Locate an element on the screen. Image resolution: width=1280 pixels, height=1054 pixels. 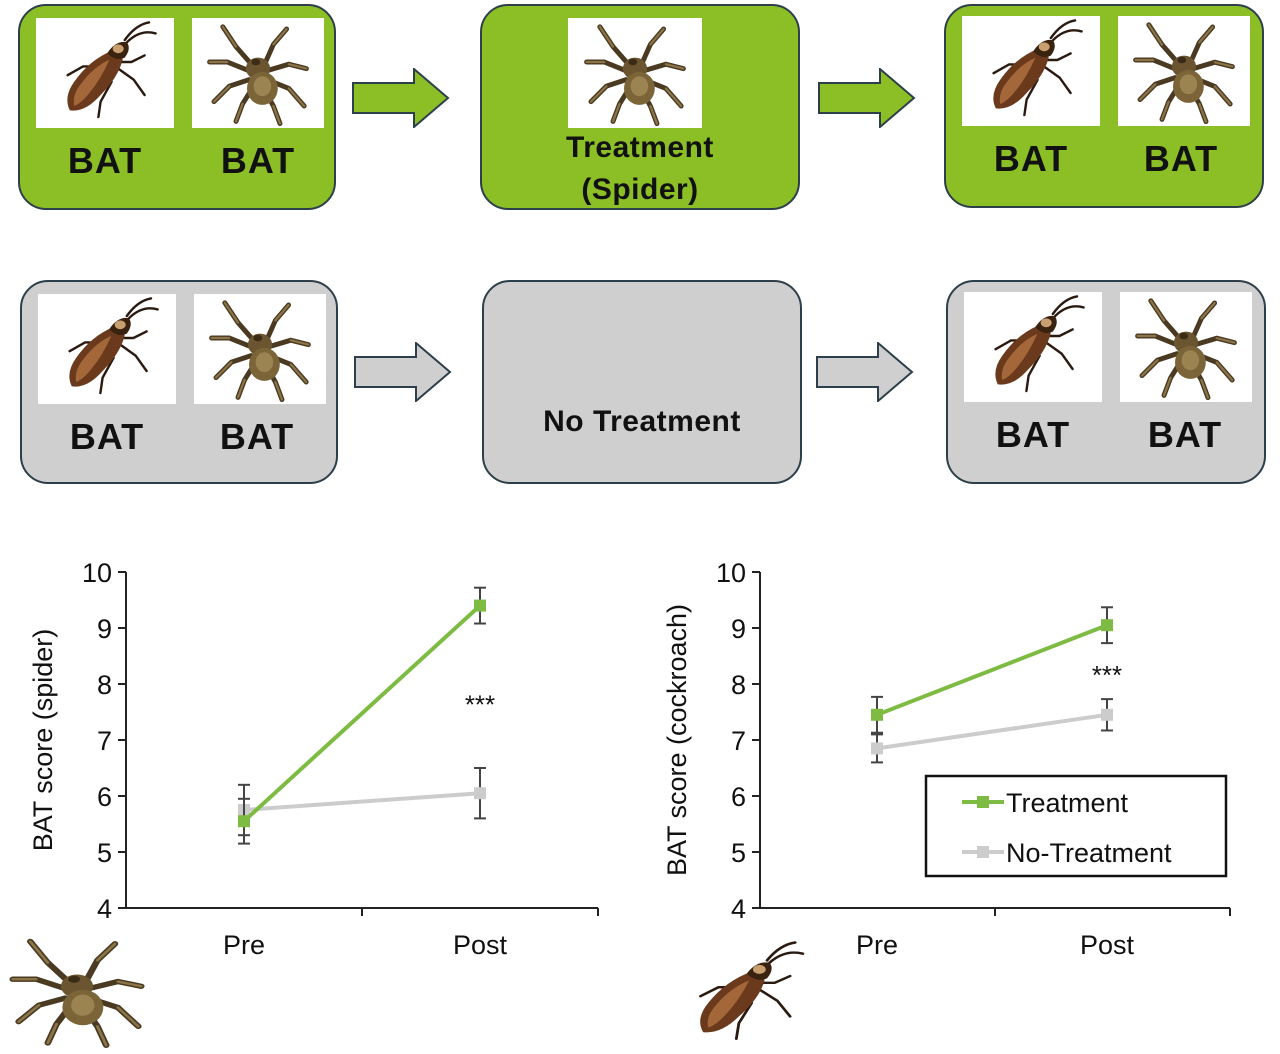
legend-box is located at coordinates (1076, 826).